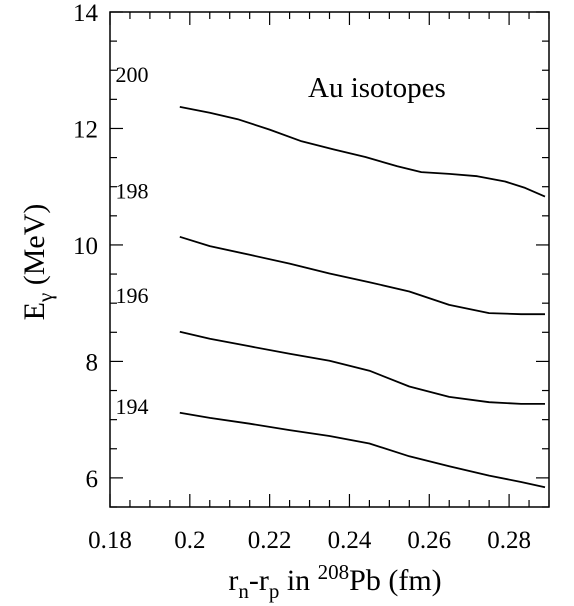 The width and height of the screenshot is (574, 606). Describe the element at coordinates (131, 74) in the screenshot. I see `series-label-200: 200` at that location.